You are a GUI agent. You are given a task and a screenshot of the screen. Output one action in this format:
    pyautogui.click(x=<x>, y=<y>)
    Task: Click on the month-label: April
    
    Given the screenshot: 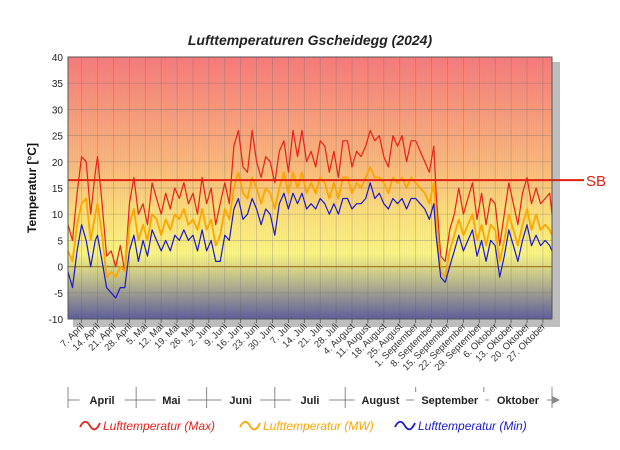 What is the action you would take?
    pyautogui.click(x=102, y=401)
    